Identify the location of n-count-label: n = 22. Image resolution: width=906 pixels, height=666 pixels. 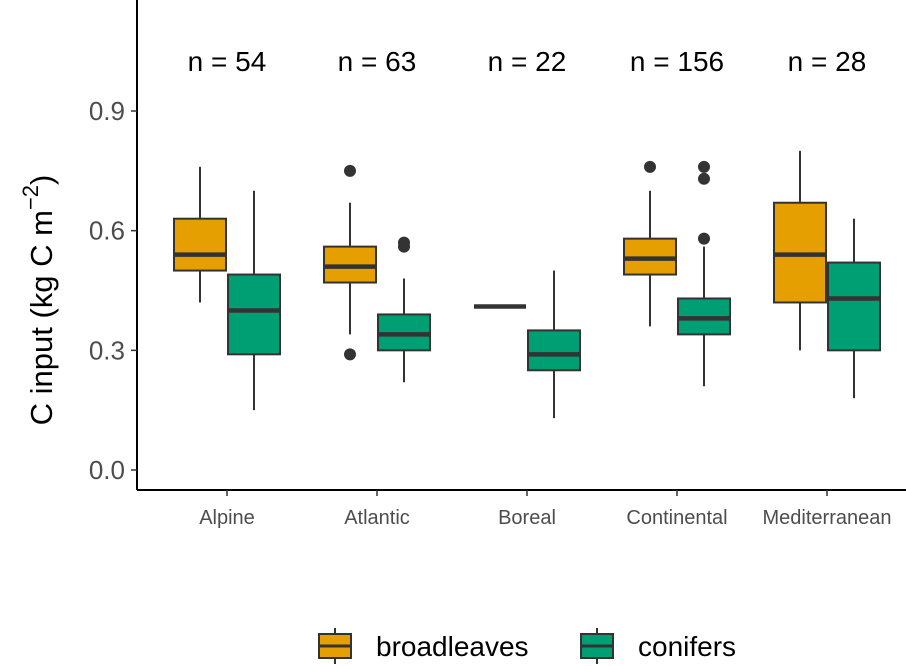
(527, 61).